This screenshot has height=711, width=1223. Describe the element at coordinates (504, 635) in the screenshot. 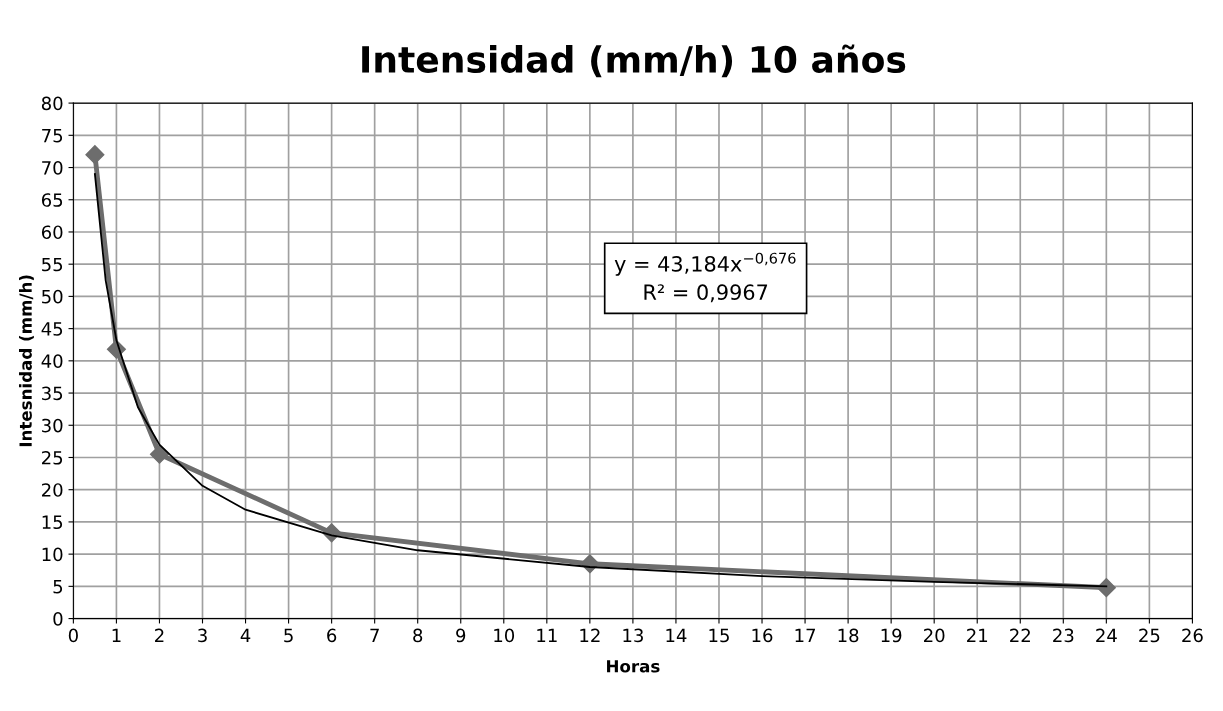

I see `x-tick-label: 10` at that location.